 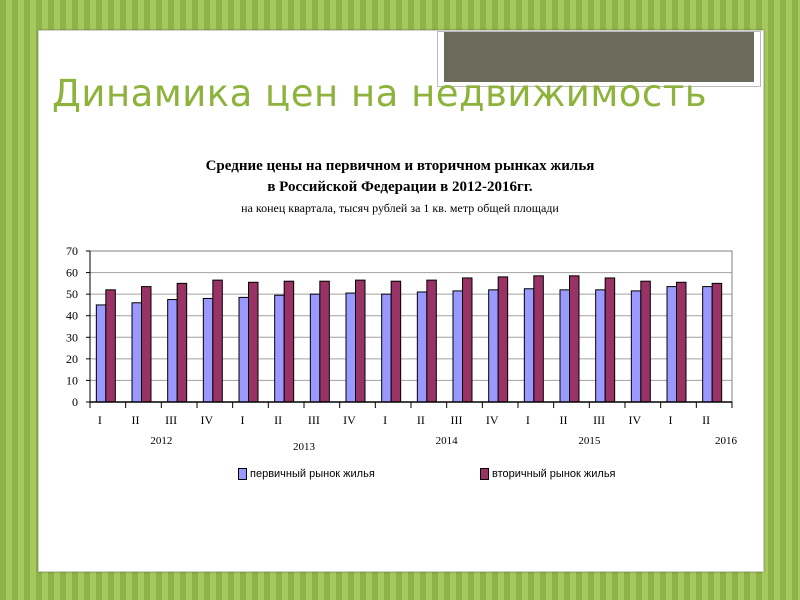 What do you see at coordinates (400, 187) in the screenshot?
I see `chart-title-line2: в Российской Федерации в 2012-2016гг.` at bounding box center [400, 187].